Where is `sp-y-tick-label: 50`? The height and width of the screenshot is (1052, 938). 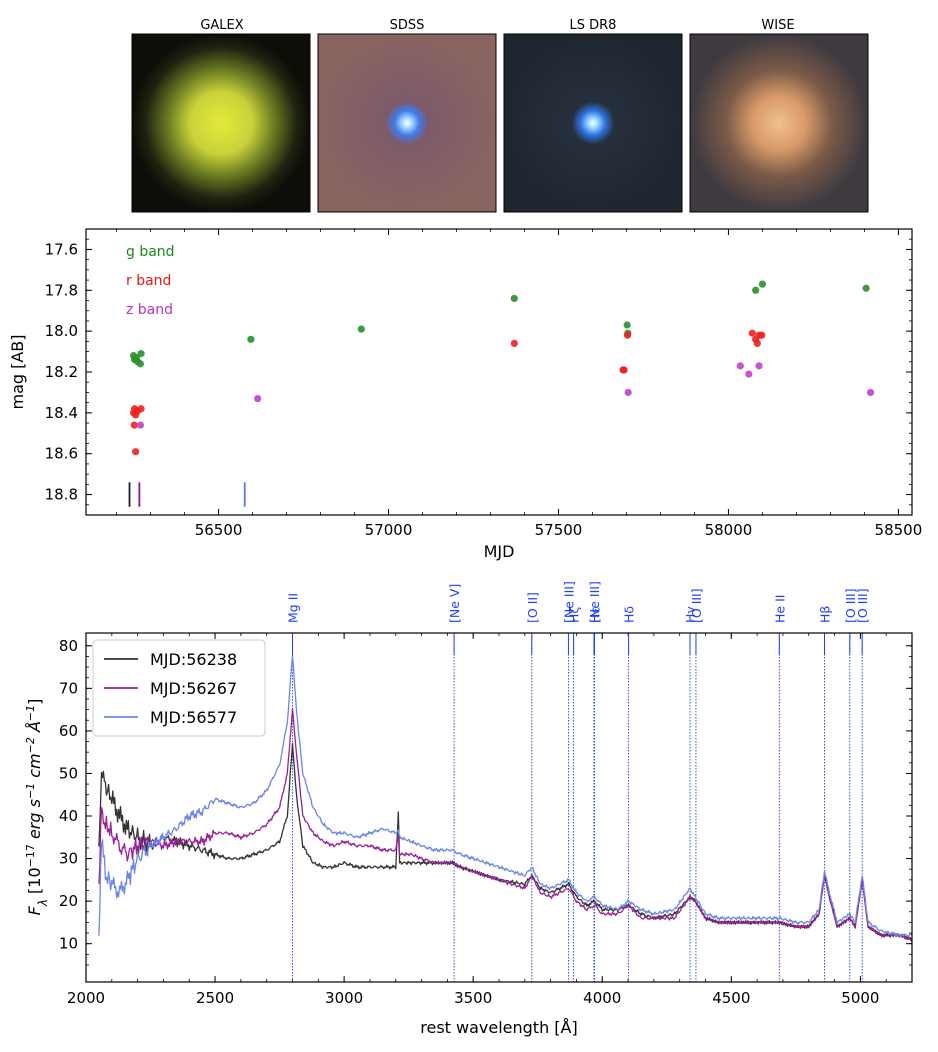 sp-y-tick-label: 50 is located at coordinates (68, 773).